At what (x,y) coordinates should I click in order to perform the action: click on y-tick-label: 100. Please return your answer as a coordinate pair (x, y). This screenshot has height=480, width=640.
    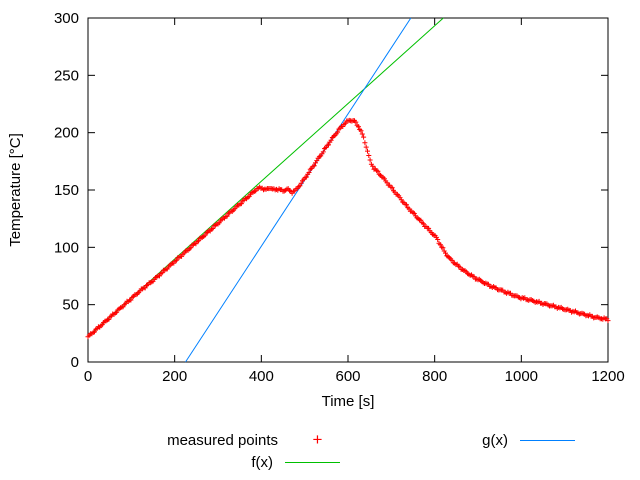
    Looking at the image, I should click on (66, 247).